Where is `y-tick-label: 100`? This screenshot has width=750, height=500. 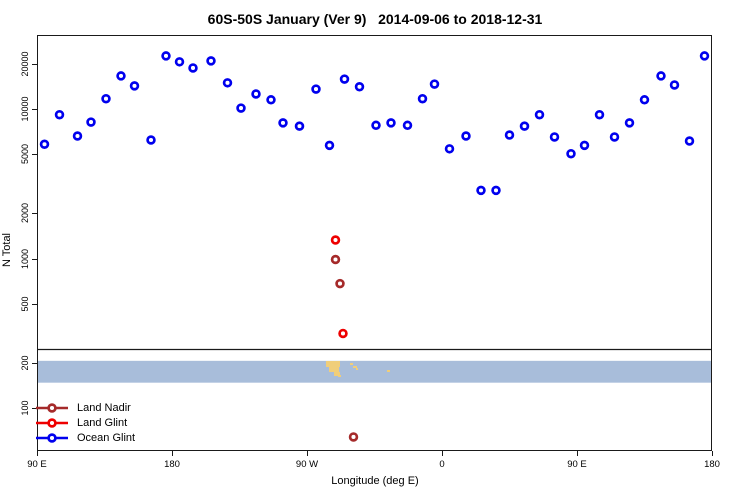
y-tick-label: 100 is located at coordinates (25, 408).